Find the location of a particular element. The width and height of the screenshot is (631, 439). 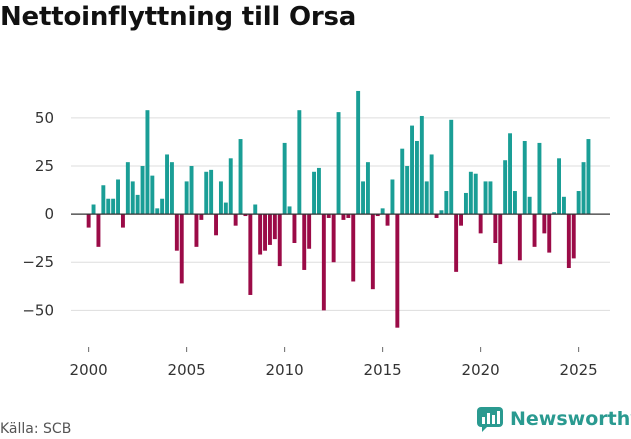

x-tick-label: 2005 is located at coordinates (187, 370).